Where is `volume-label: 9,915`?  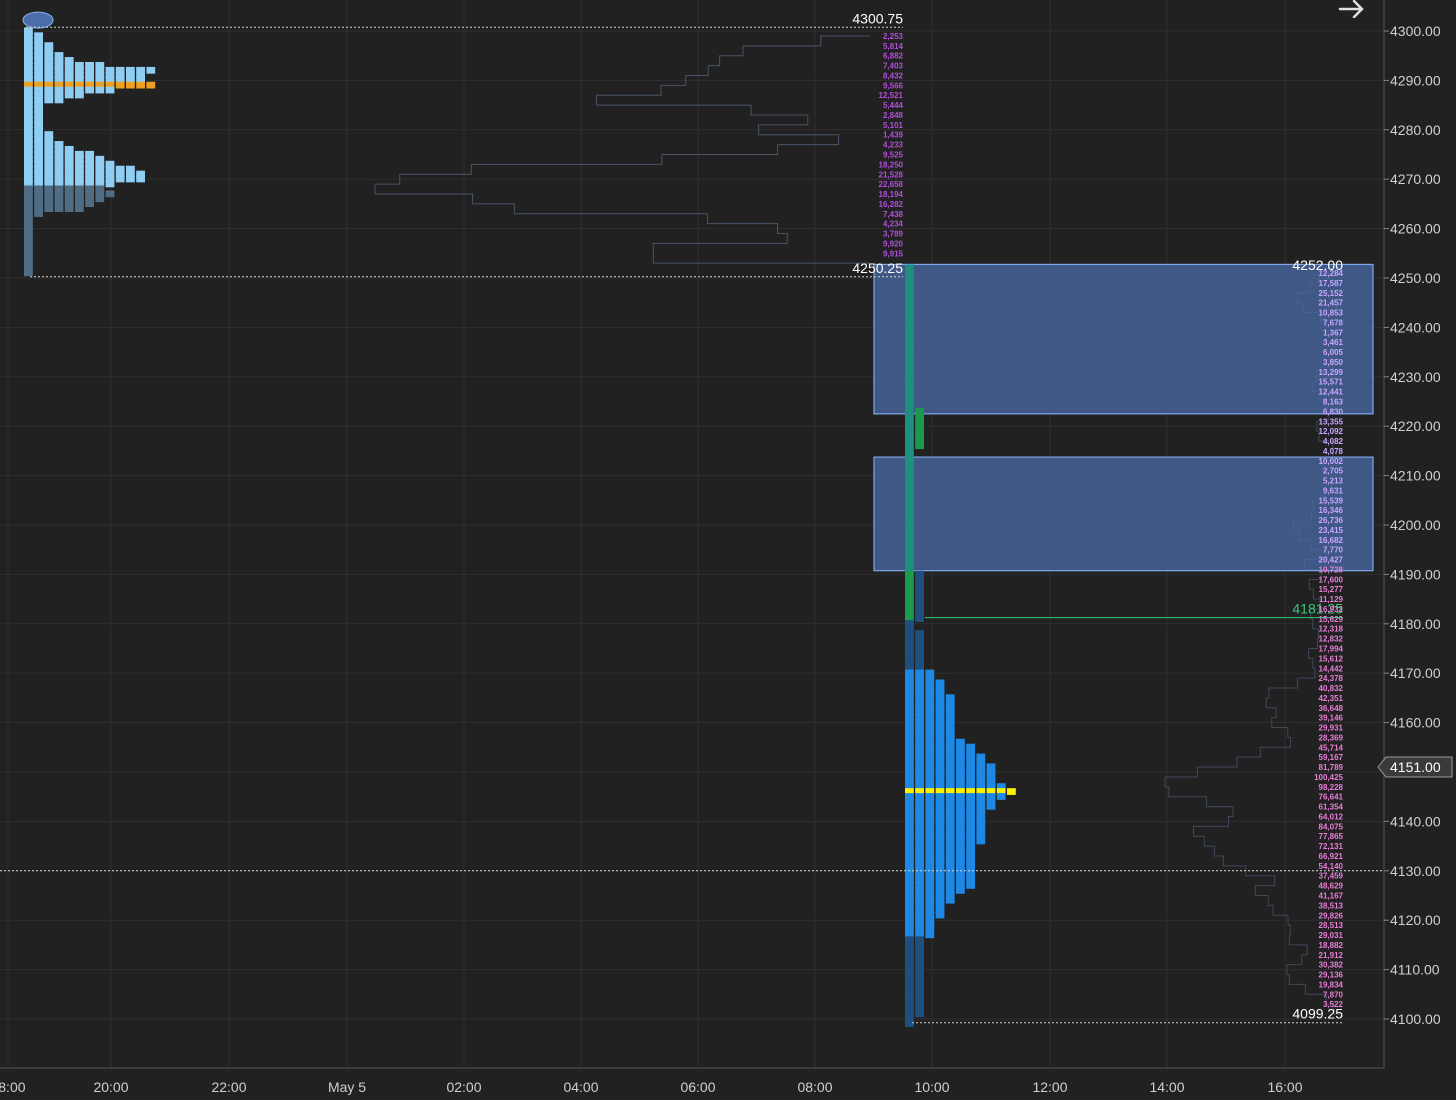
volume-label: 9,915 is located at coordinates (893, 253).